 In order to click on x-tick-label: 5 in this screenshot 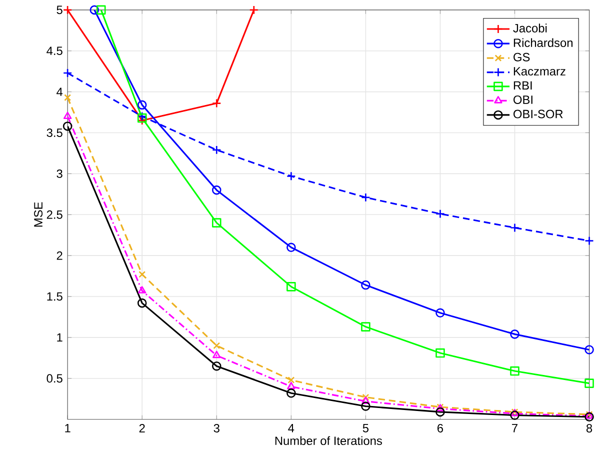, I will do `click(365, 428)`.